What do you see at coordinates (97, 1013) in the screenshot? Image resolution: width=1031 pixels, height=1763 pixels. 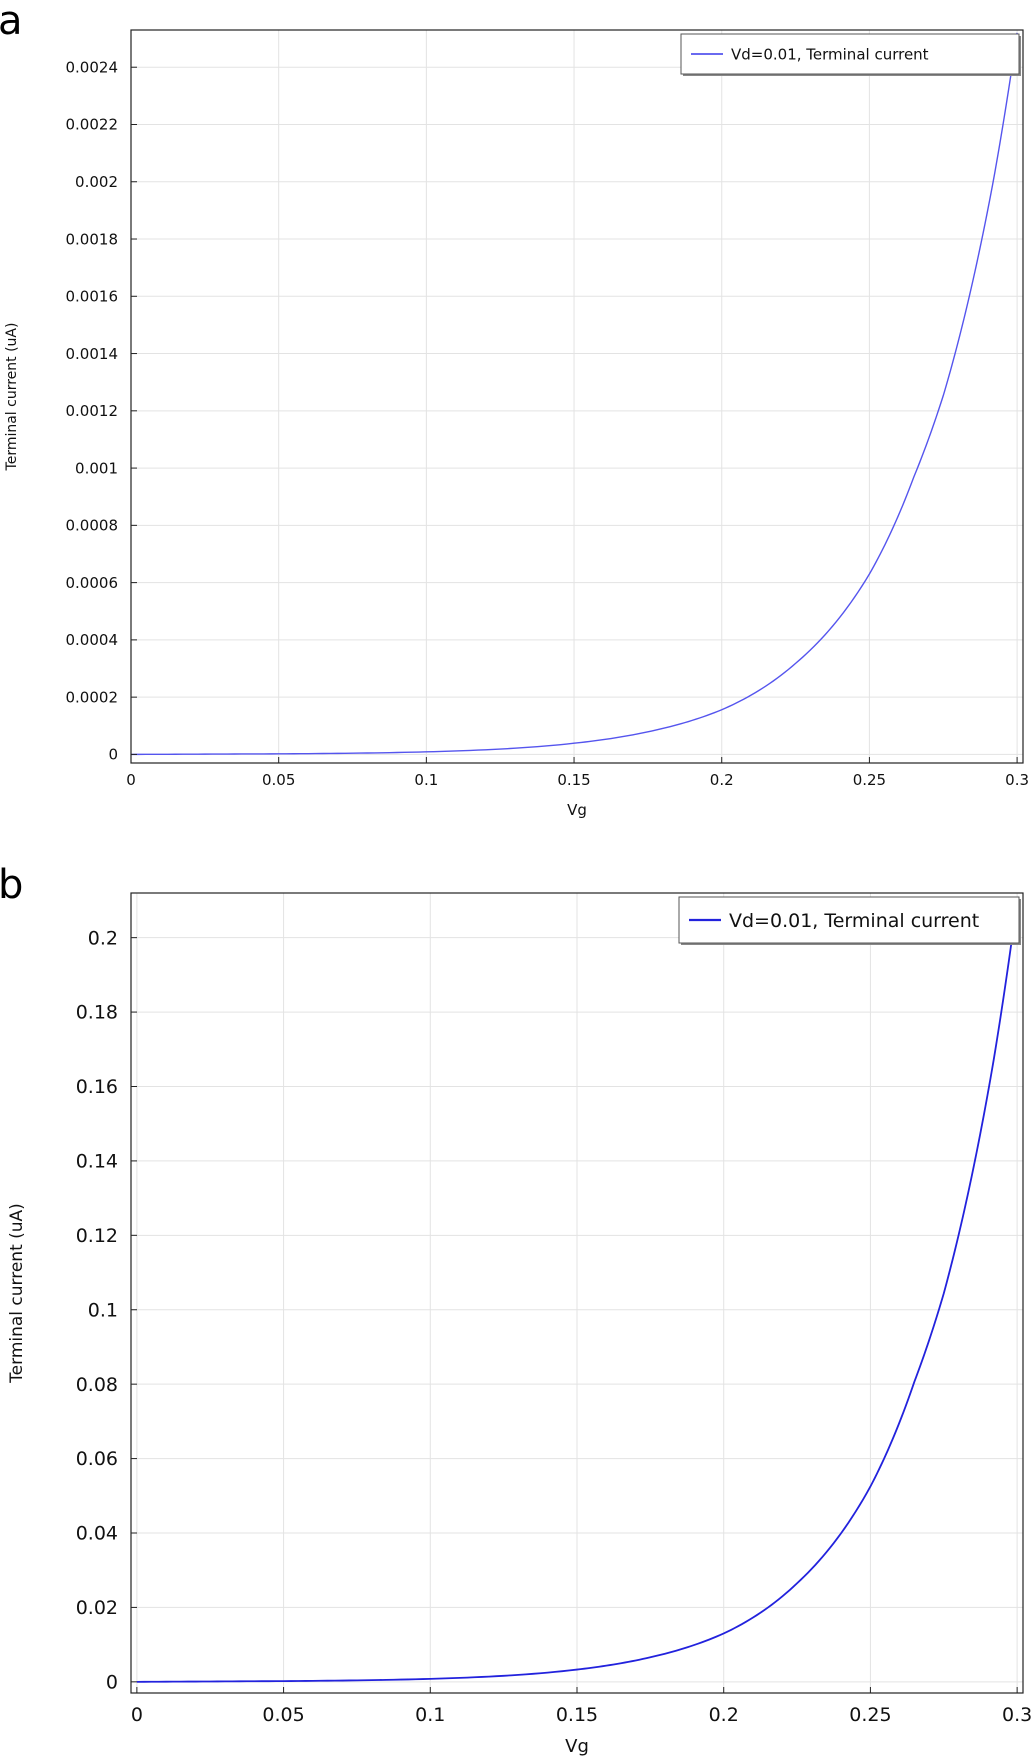 I see `y-tick-label: 0.18` at bounding box center [97, 1013].